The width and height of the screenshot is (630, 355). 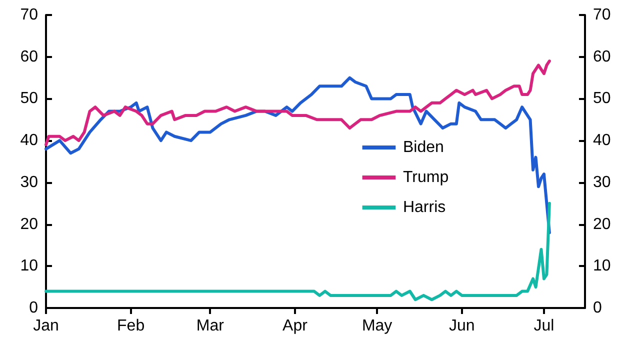 What do you see at coordinates (602, 224) in the screenshot?
I see `y2-tick-label: 20` at bounding box center [602, 224].